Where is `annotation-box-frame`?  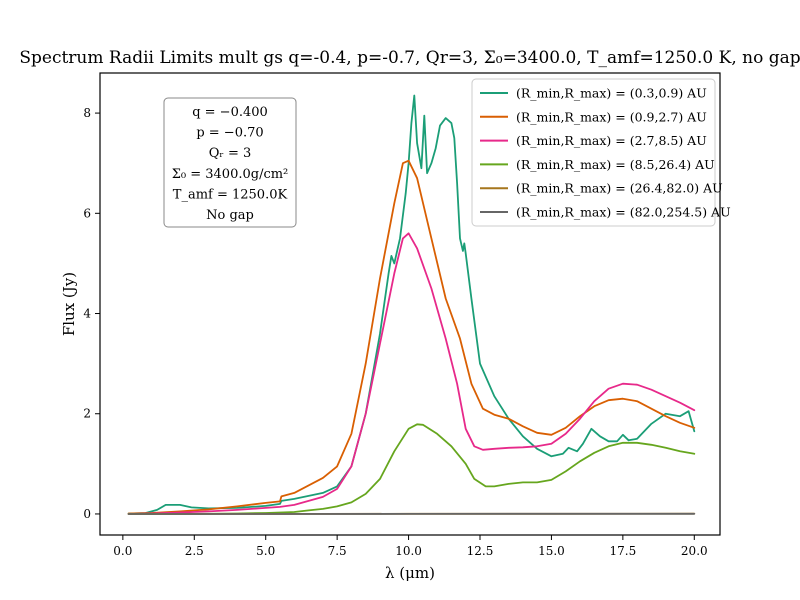
annotation-box-frame is located at coordinates (230, 162).